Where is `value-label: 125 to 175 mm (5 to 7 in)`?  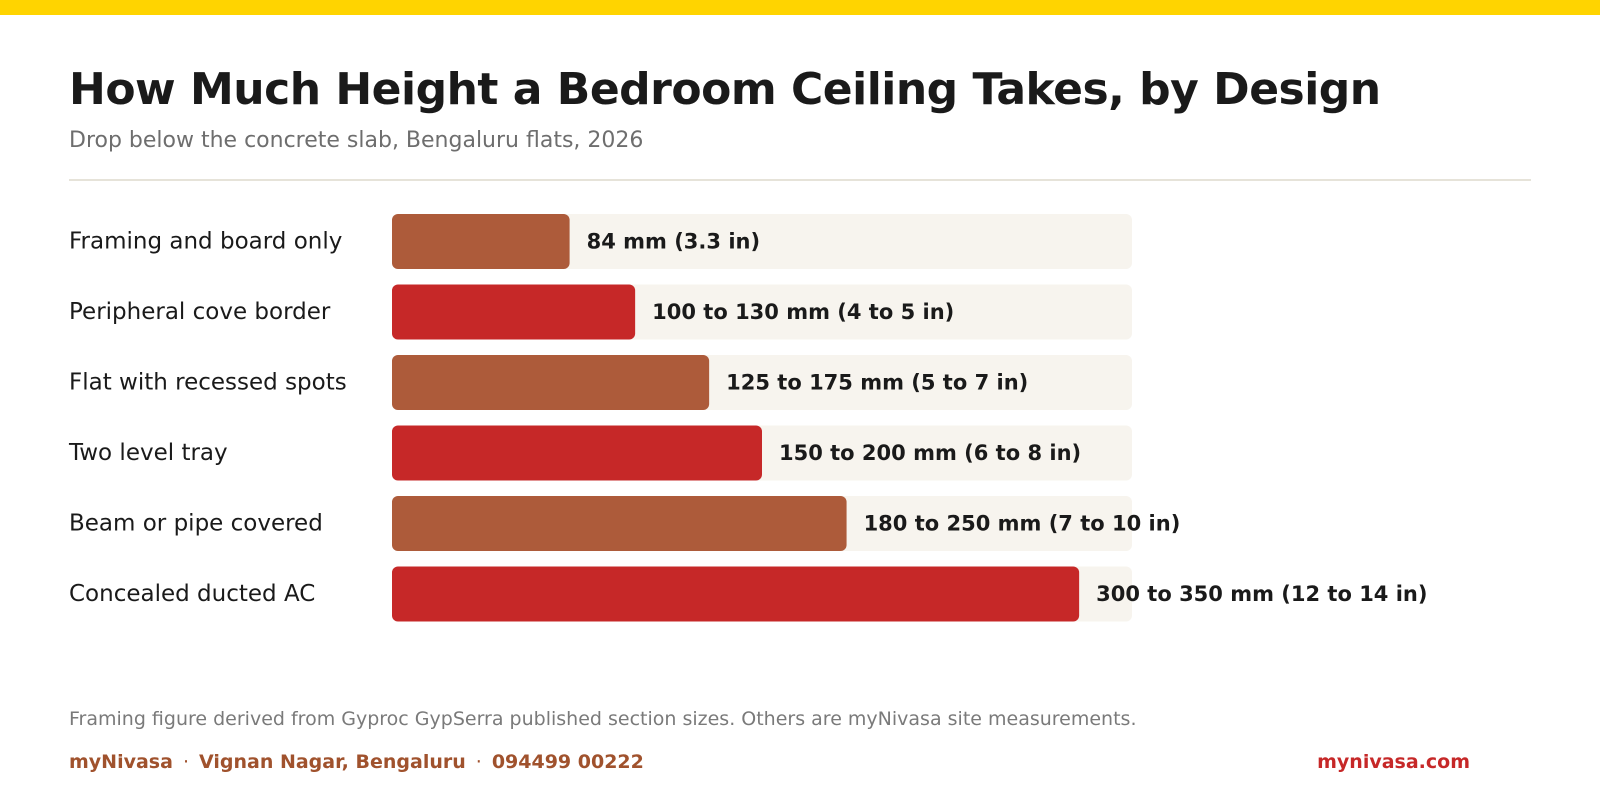
value-label: 125 to 175 mm (5 to 7 in) is located at coordinates (877, 383).